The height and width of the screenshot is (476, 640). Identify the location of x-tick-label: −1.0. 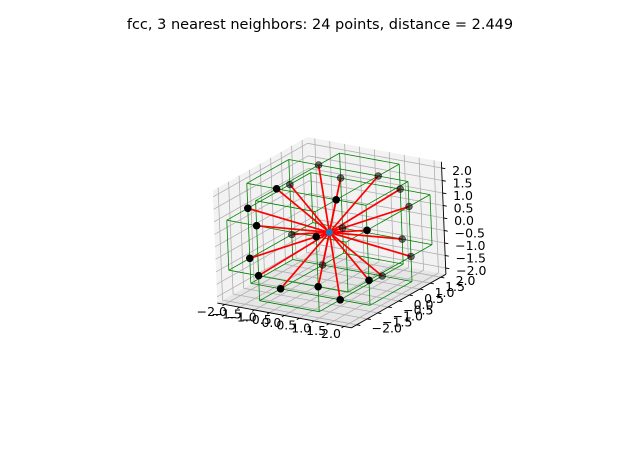
(241, 316).